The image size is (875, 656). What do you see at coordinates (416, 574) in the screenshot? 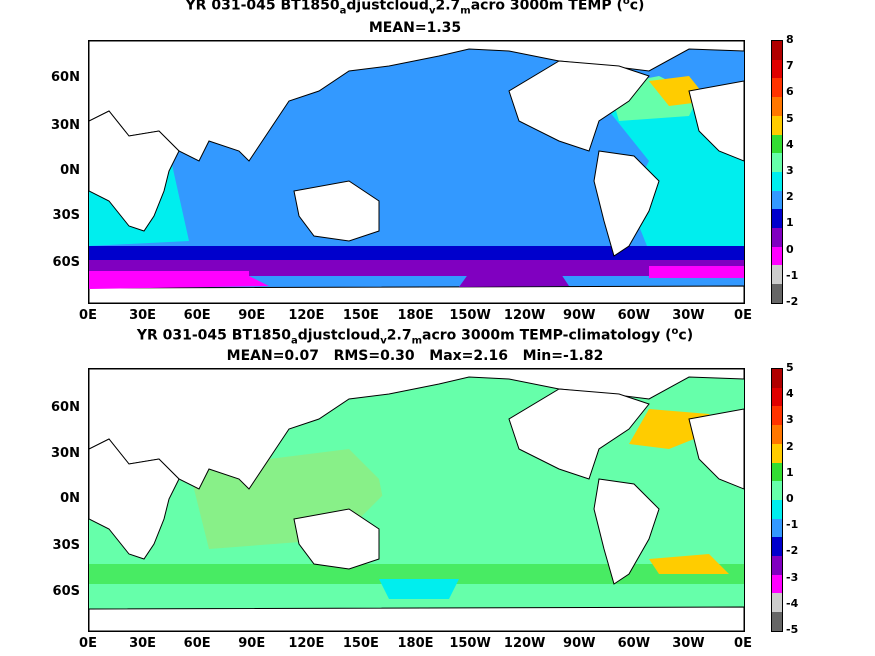
I see `southern-band` at bounding box center [416, 574].